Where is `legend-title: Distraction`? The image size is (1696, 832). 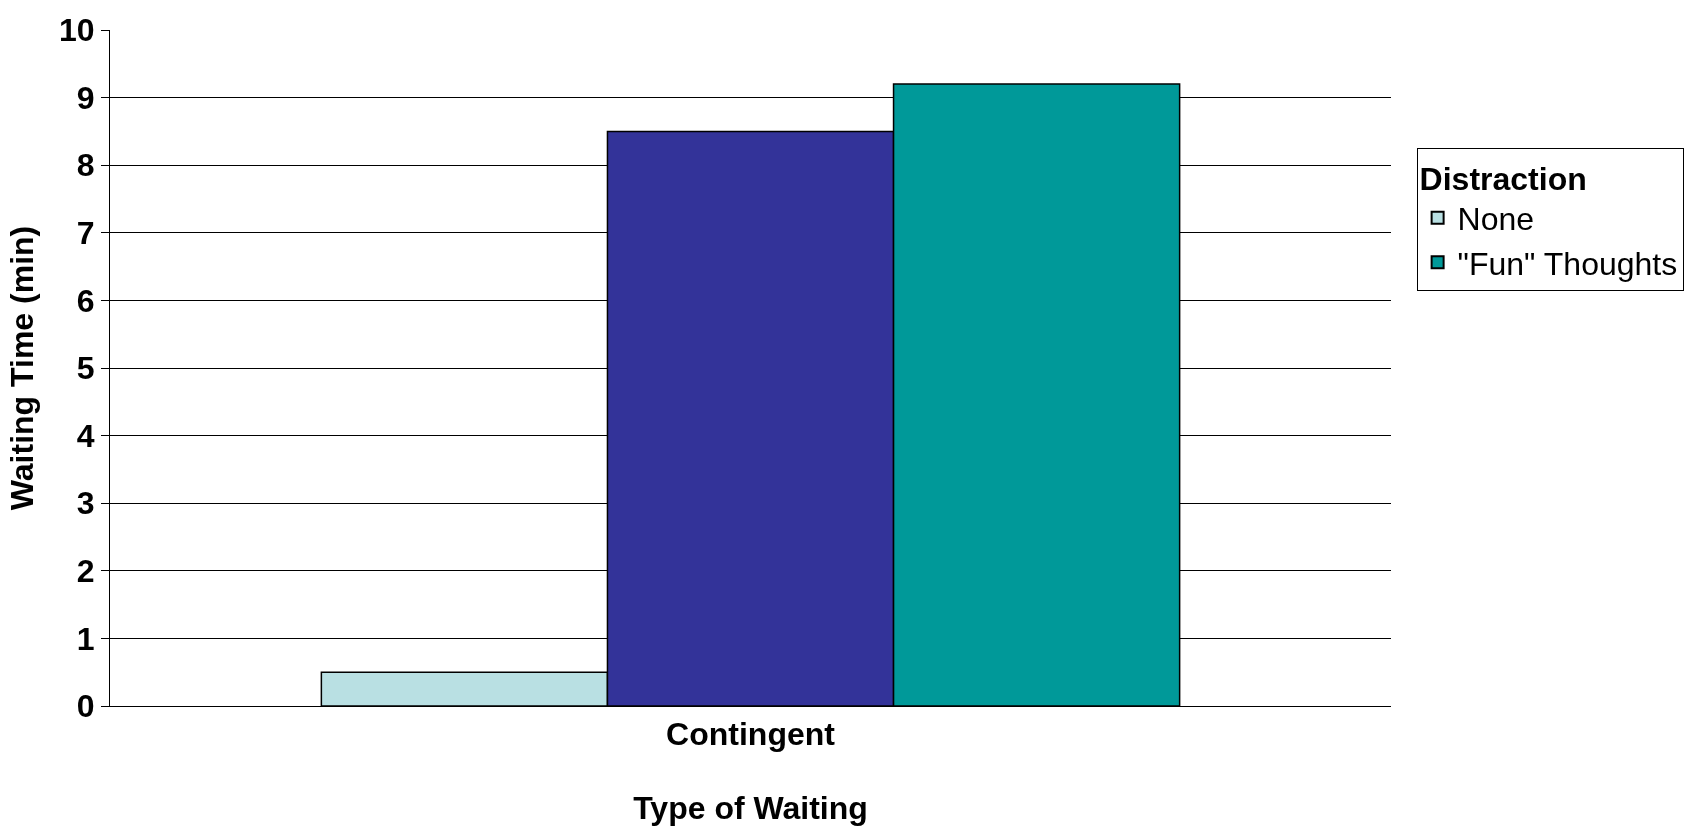
legend-title: Distraction is located at coordinates (1503, 179).